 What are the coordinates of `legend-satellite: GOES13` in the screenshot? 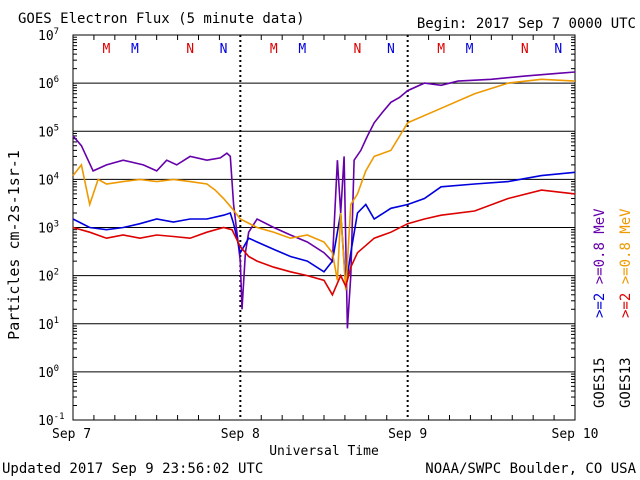 It's located at (626, 382).